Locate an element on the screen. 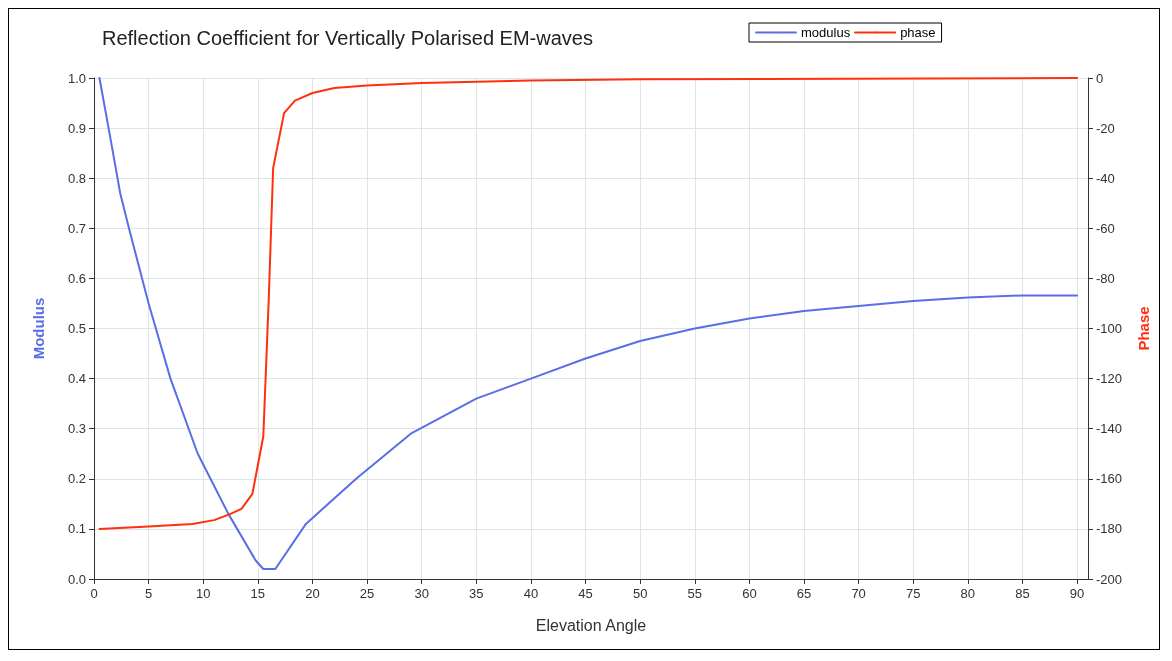 This screenshot has width=1172, height=661. y2-tick-label: -200 is located at coordinates (1109, 579).